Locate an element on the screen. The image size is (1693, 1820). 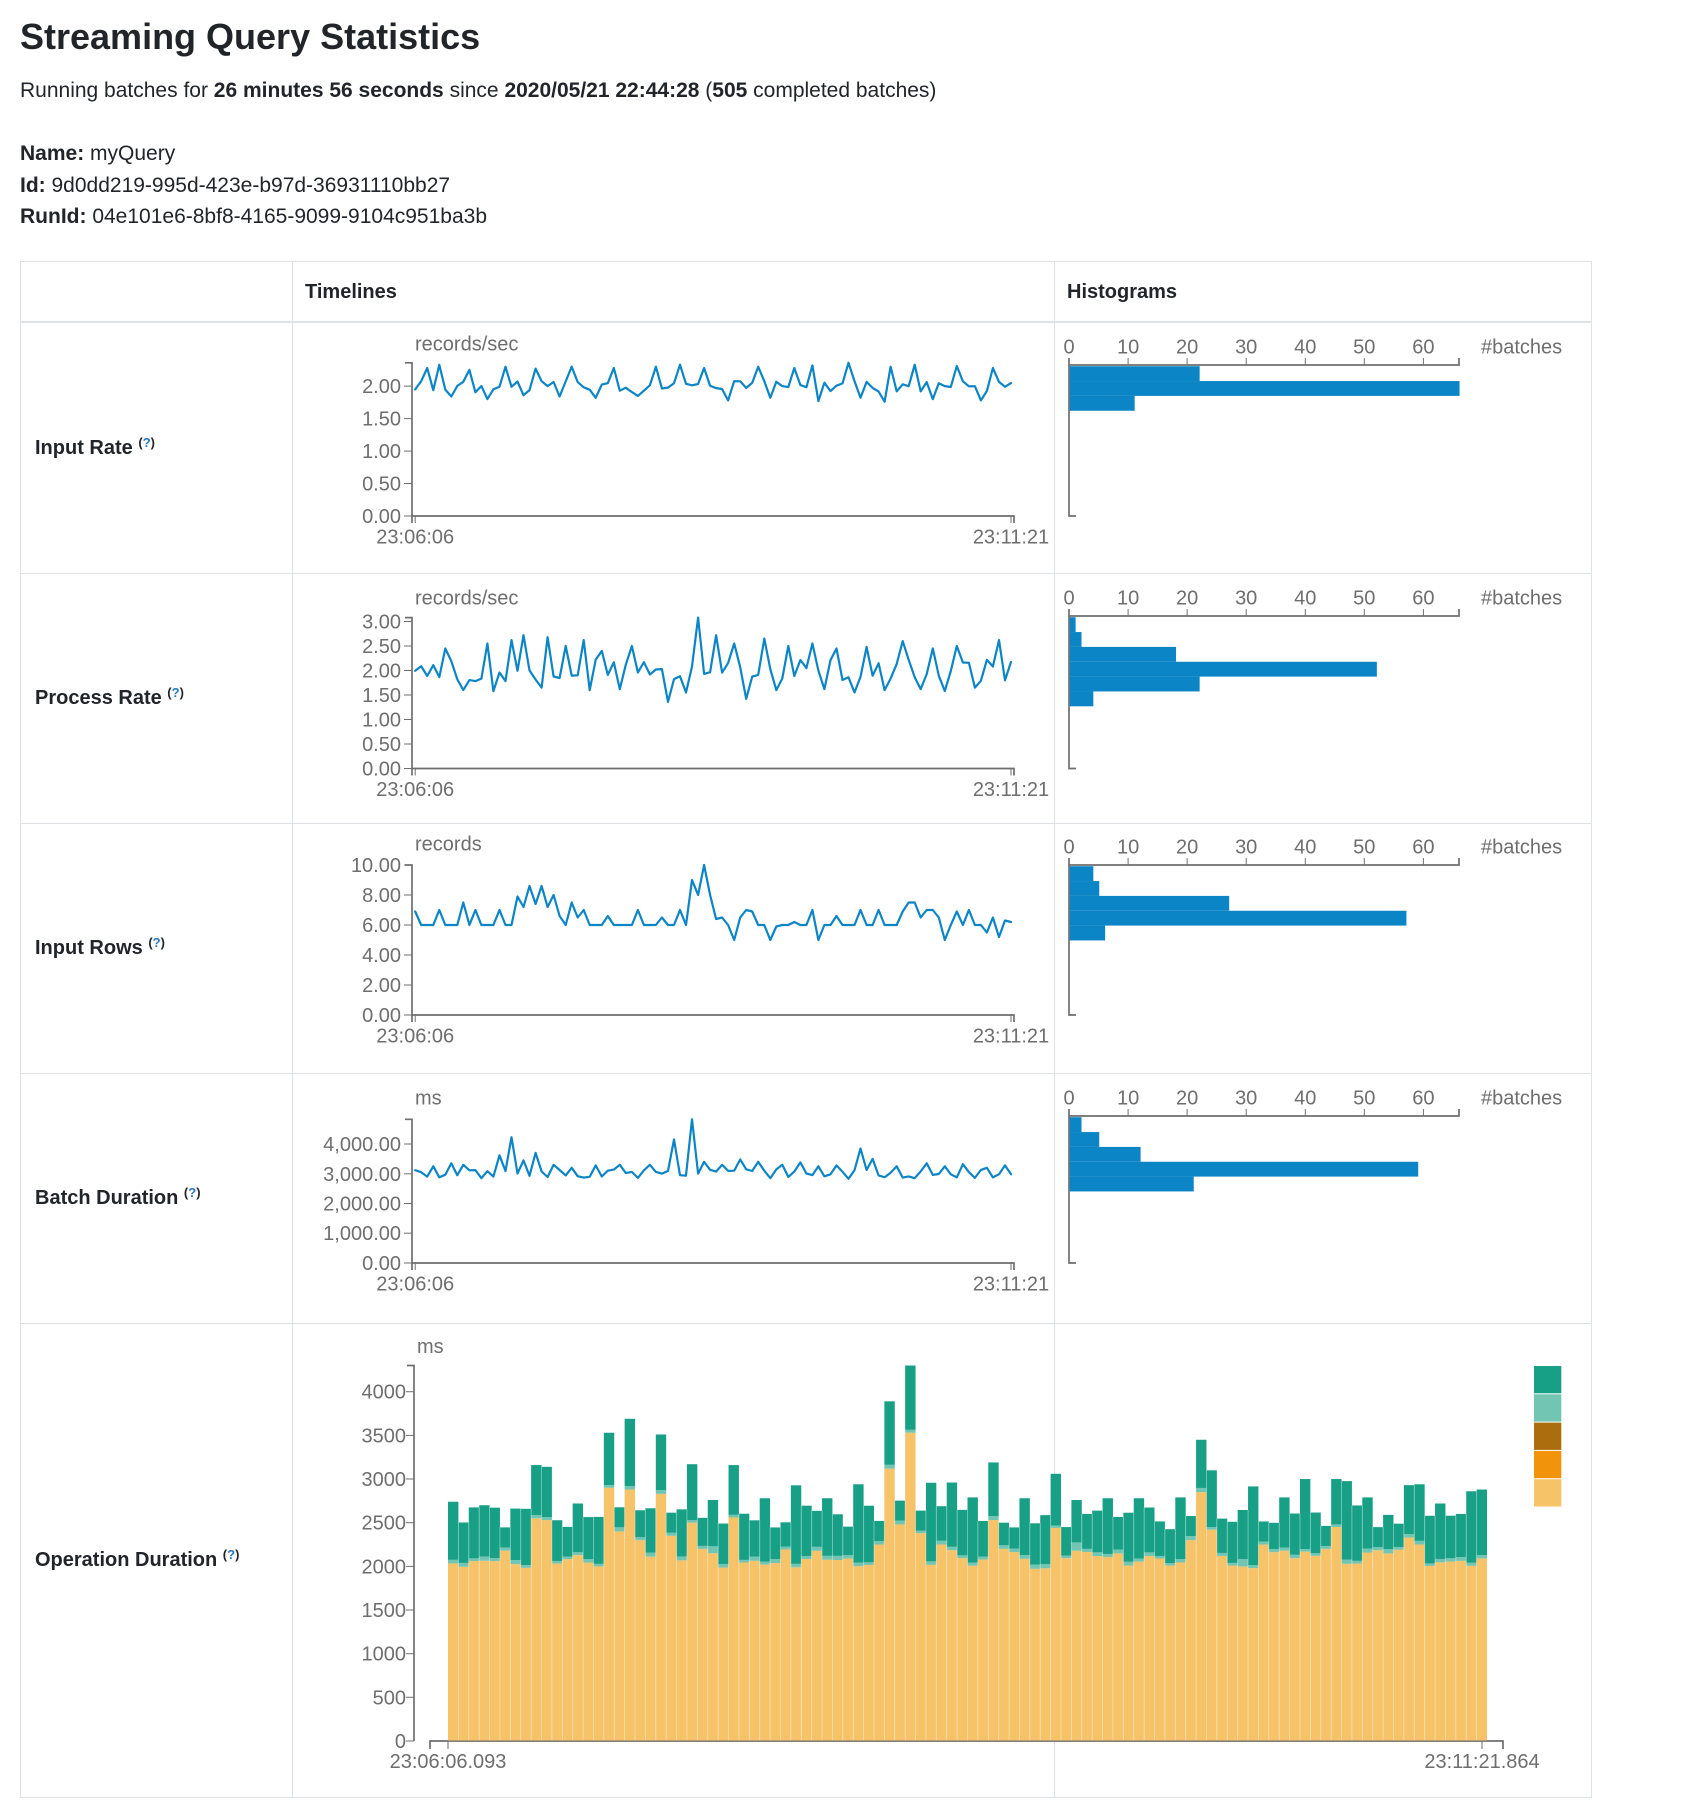
svg-text: 4,000.00 is located at coordinates (362, 1145).